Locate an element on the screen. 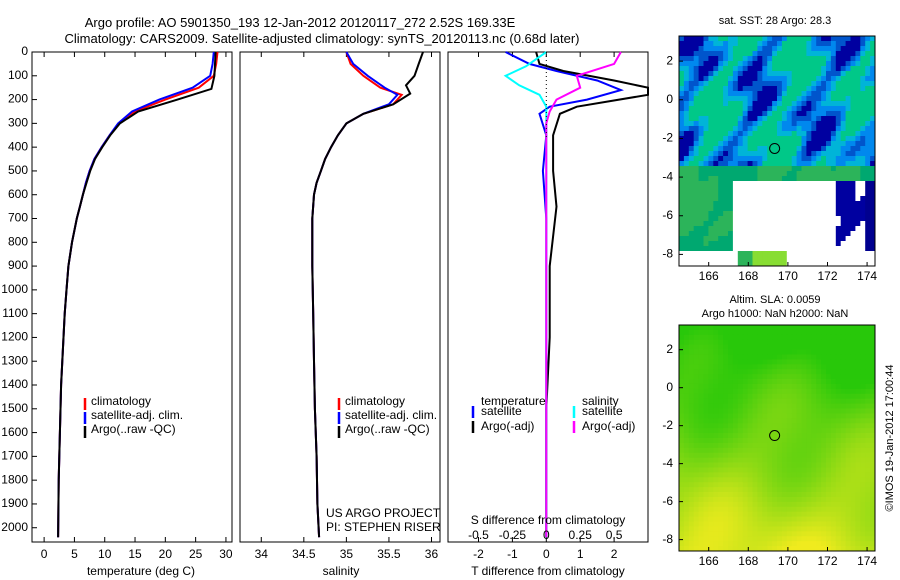 The width and height of the screenshot is (900, 580). map-y-tick-label: 2 is located at coordinates (669, 349).